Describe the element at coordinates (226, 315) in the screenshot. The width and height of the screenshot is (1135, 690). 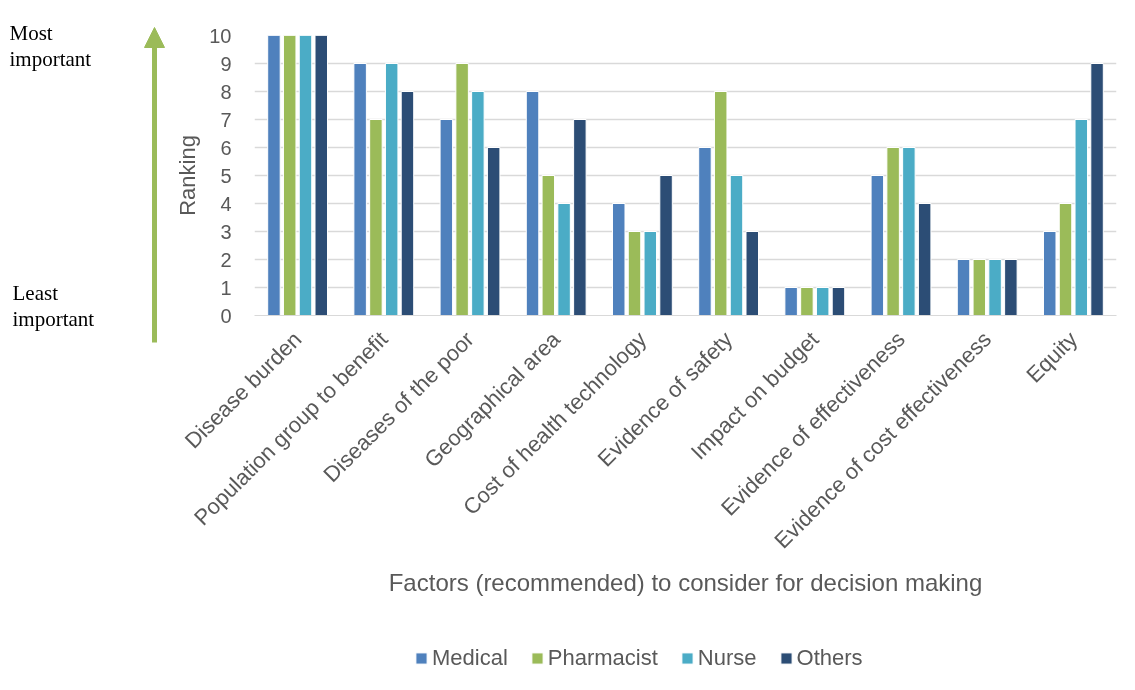
I see `y-tick-label: 0` at that location.